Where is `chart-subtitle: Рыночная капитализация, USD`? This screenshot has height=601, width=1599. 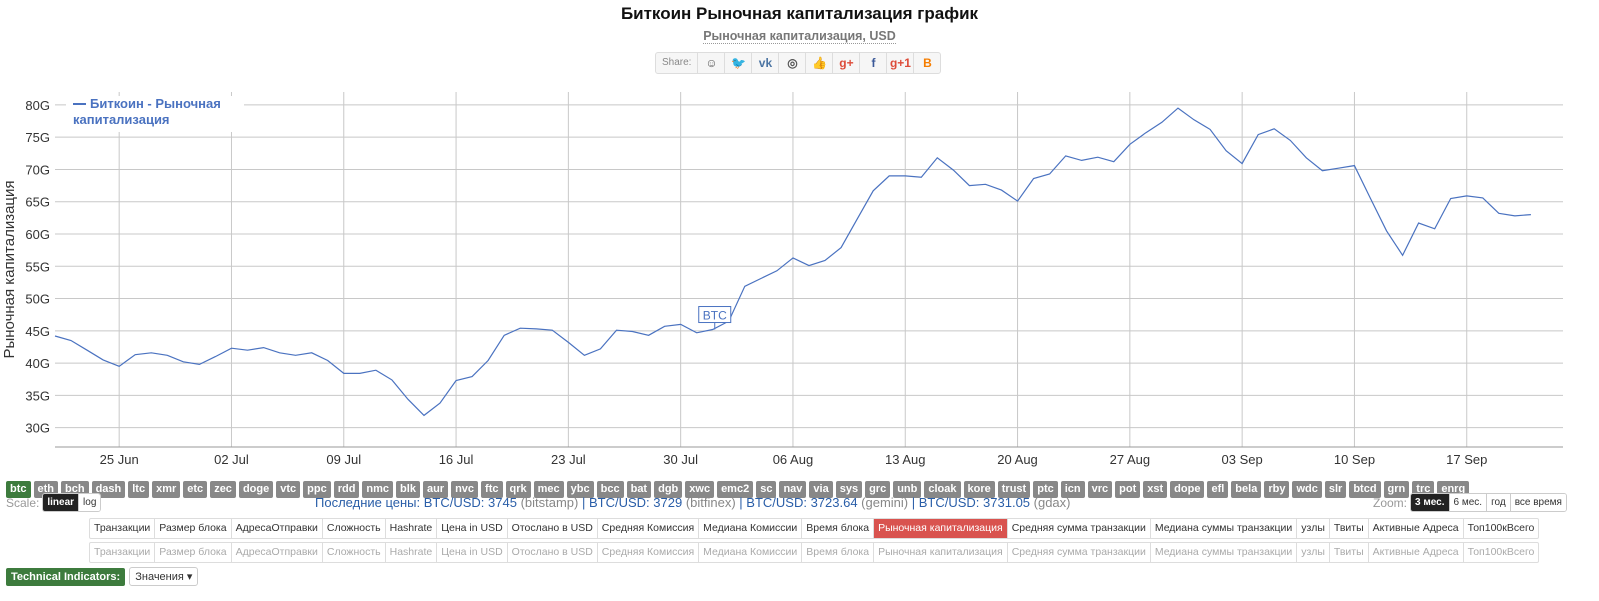 chart-subtitle: Рыночная капитализация, USD is located at coordinates (799, 36).